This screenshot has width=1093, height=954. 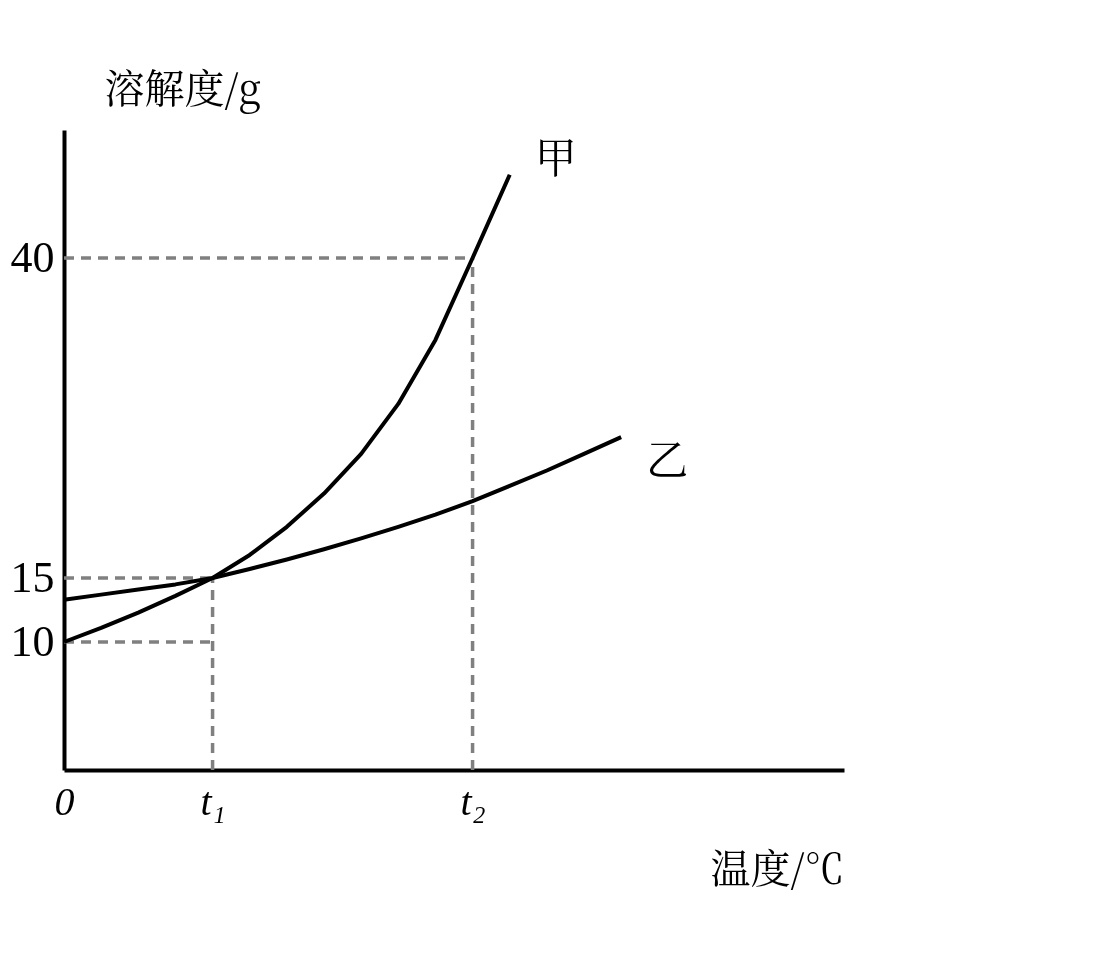 What do you see at coordinates (213, 801) in the screenshot?
I see `x-tick-label: t₁` at bounding box center [213, 801].